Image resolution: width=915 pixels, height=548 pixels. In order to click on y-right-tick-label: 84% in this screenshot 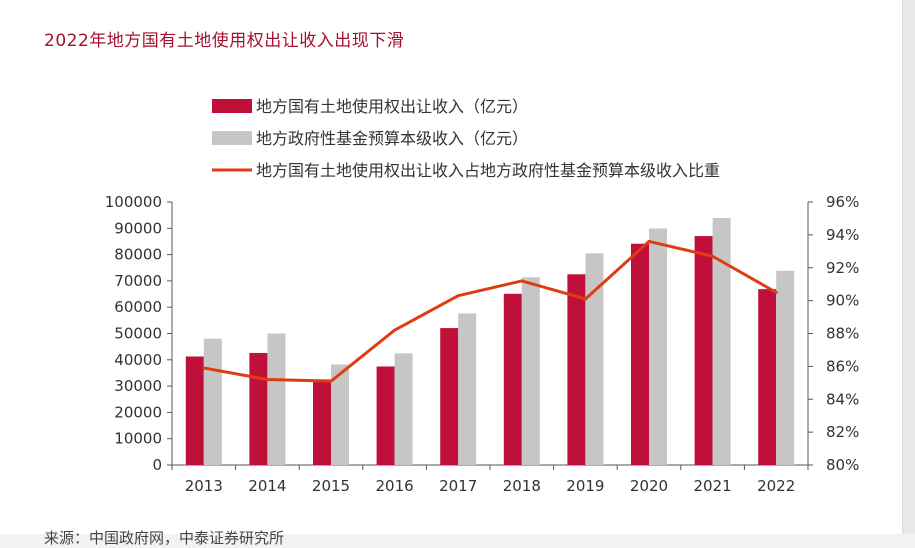, I will do `click(842, 399)`.